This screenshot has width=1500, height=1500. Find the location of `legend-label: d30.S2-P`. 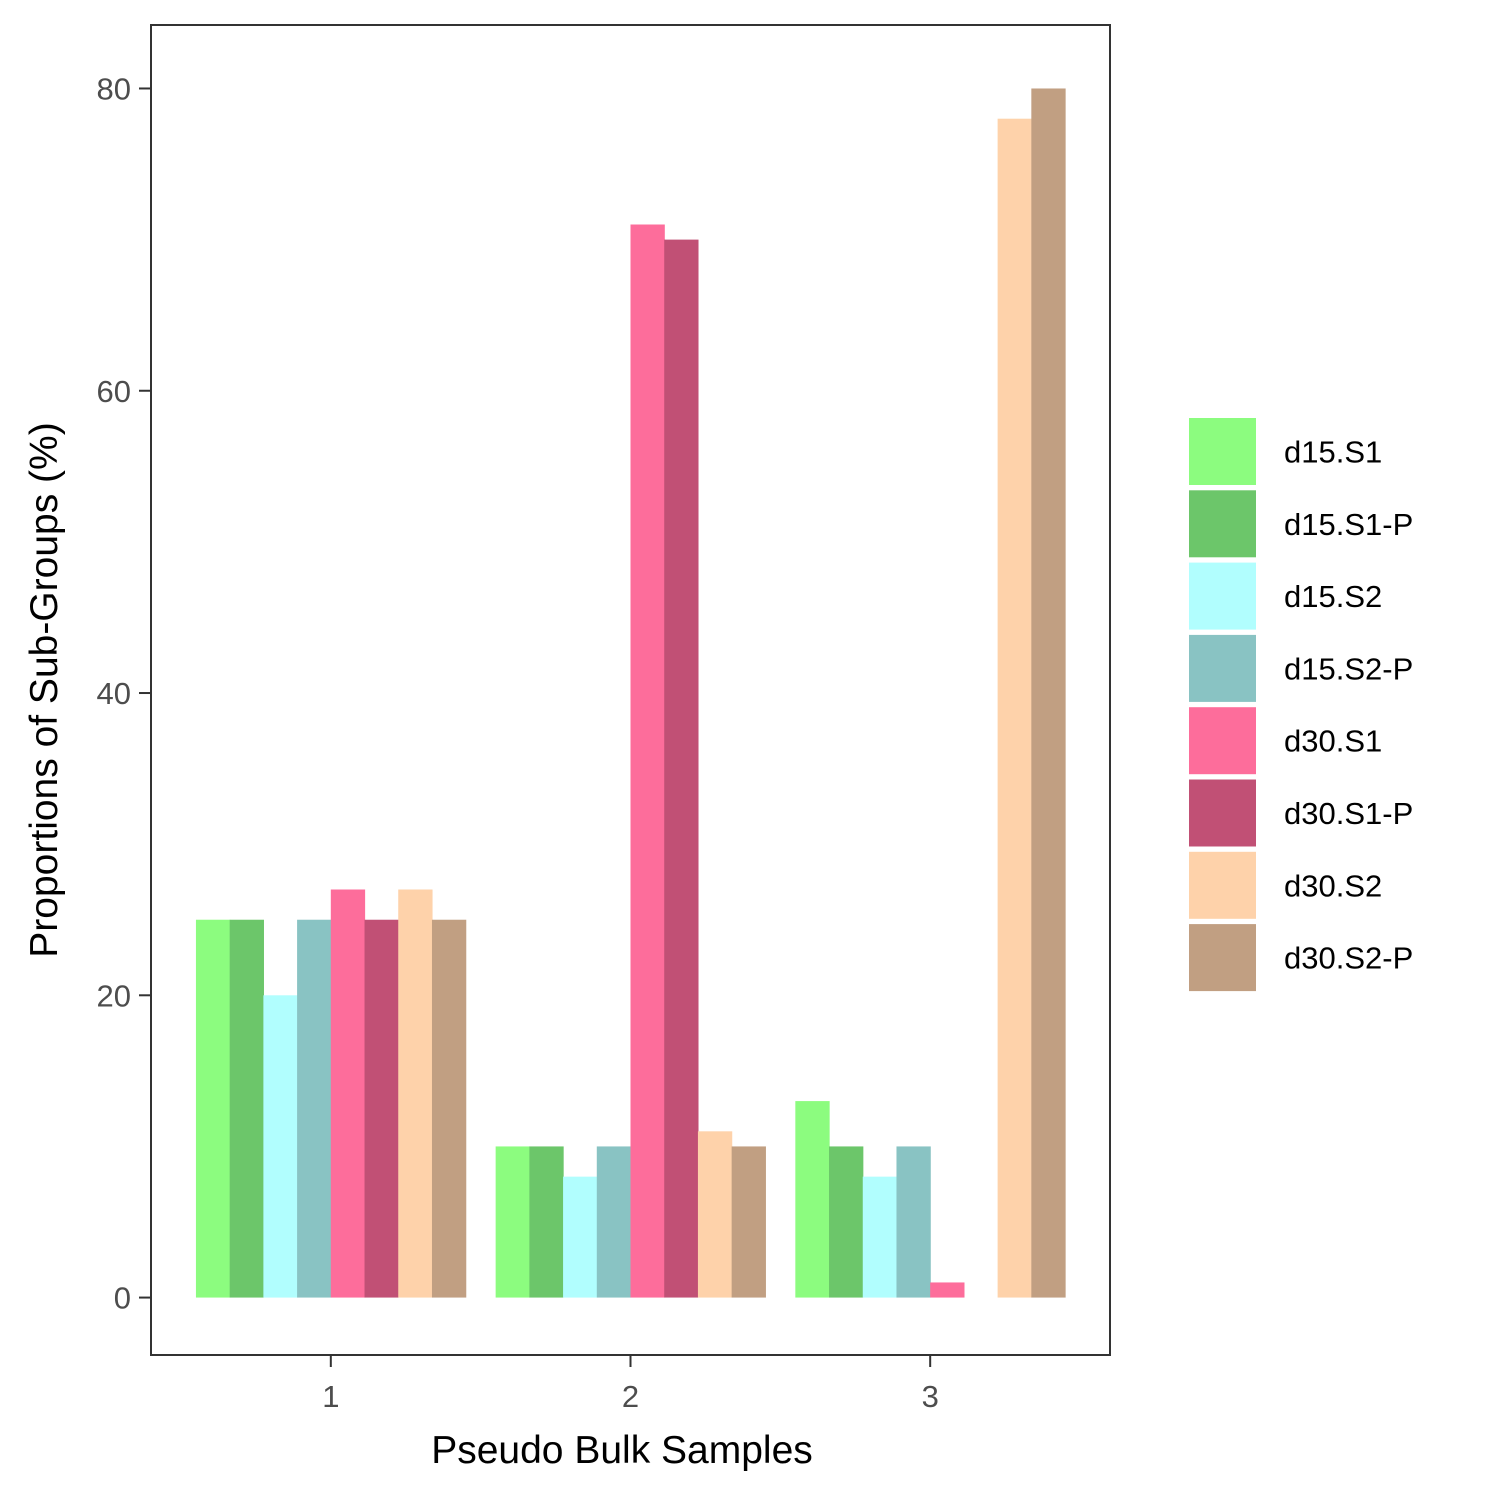

legend-label: d30.S2-P is located at coordinates (1348, 958).